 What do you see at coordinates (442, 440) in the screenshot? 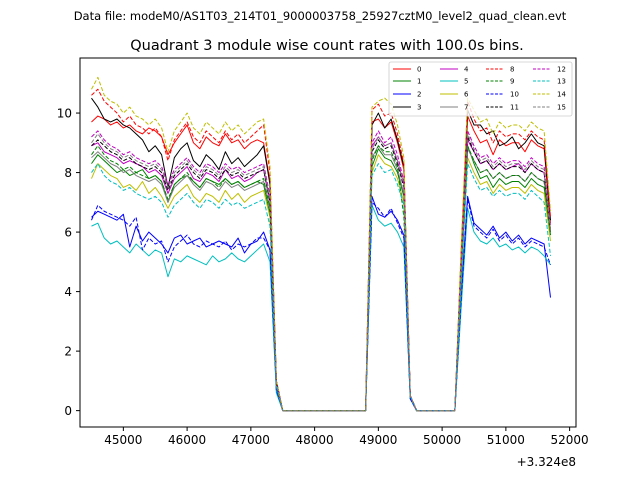
I see `x-tick-label: 50000` at bounding box center [442, 440].